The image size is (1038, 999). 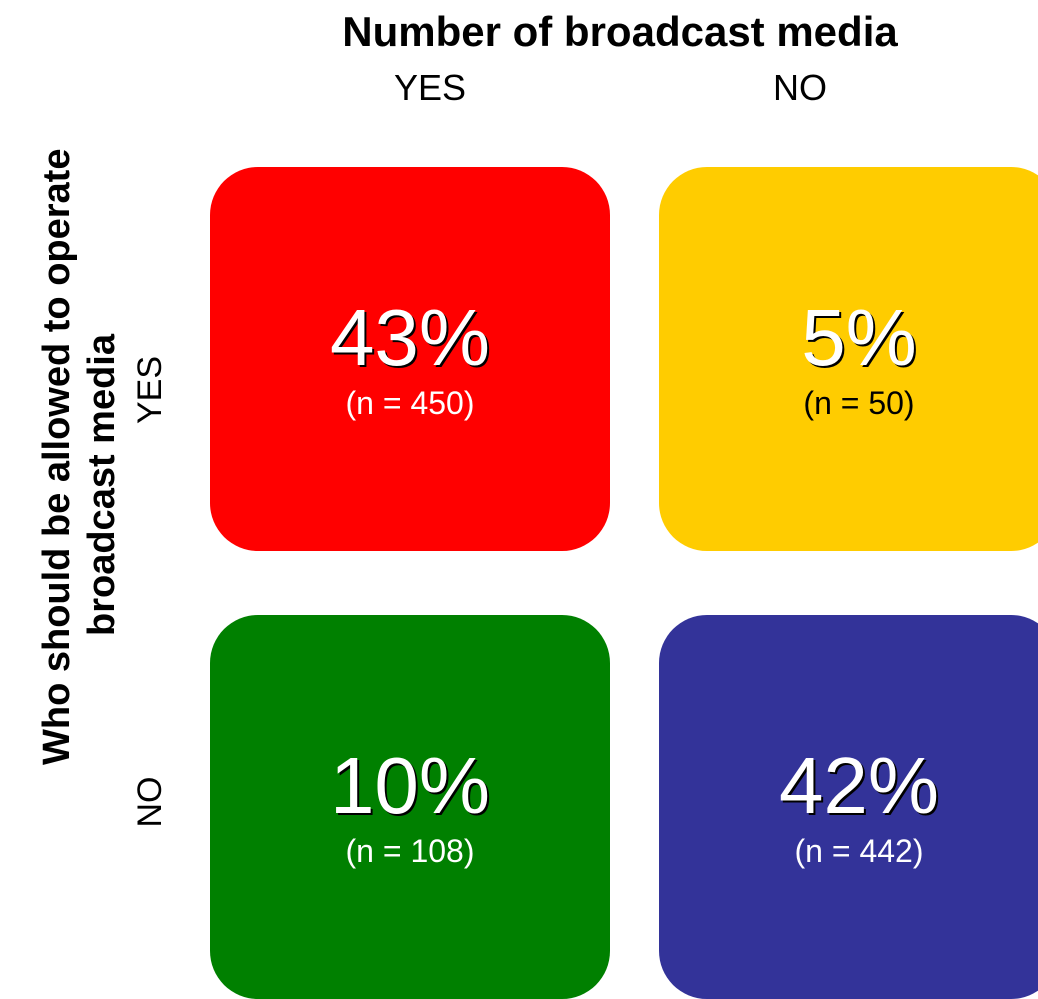 I want to click on column-label-yes: YES, so click(x=430, y=87).